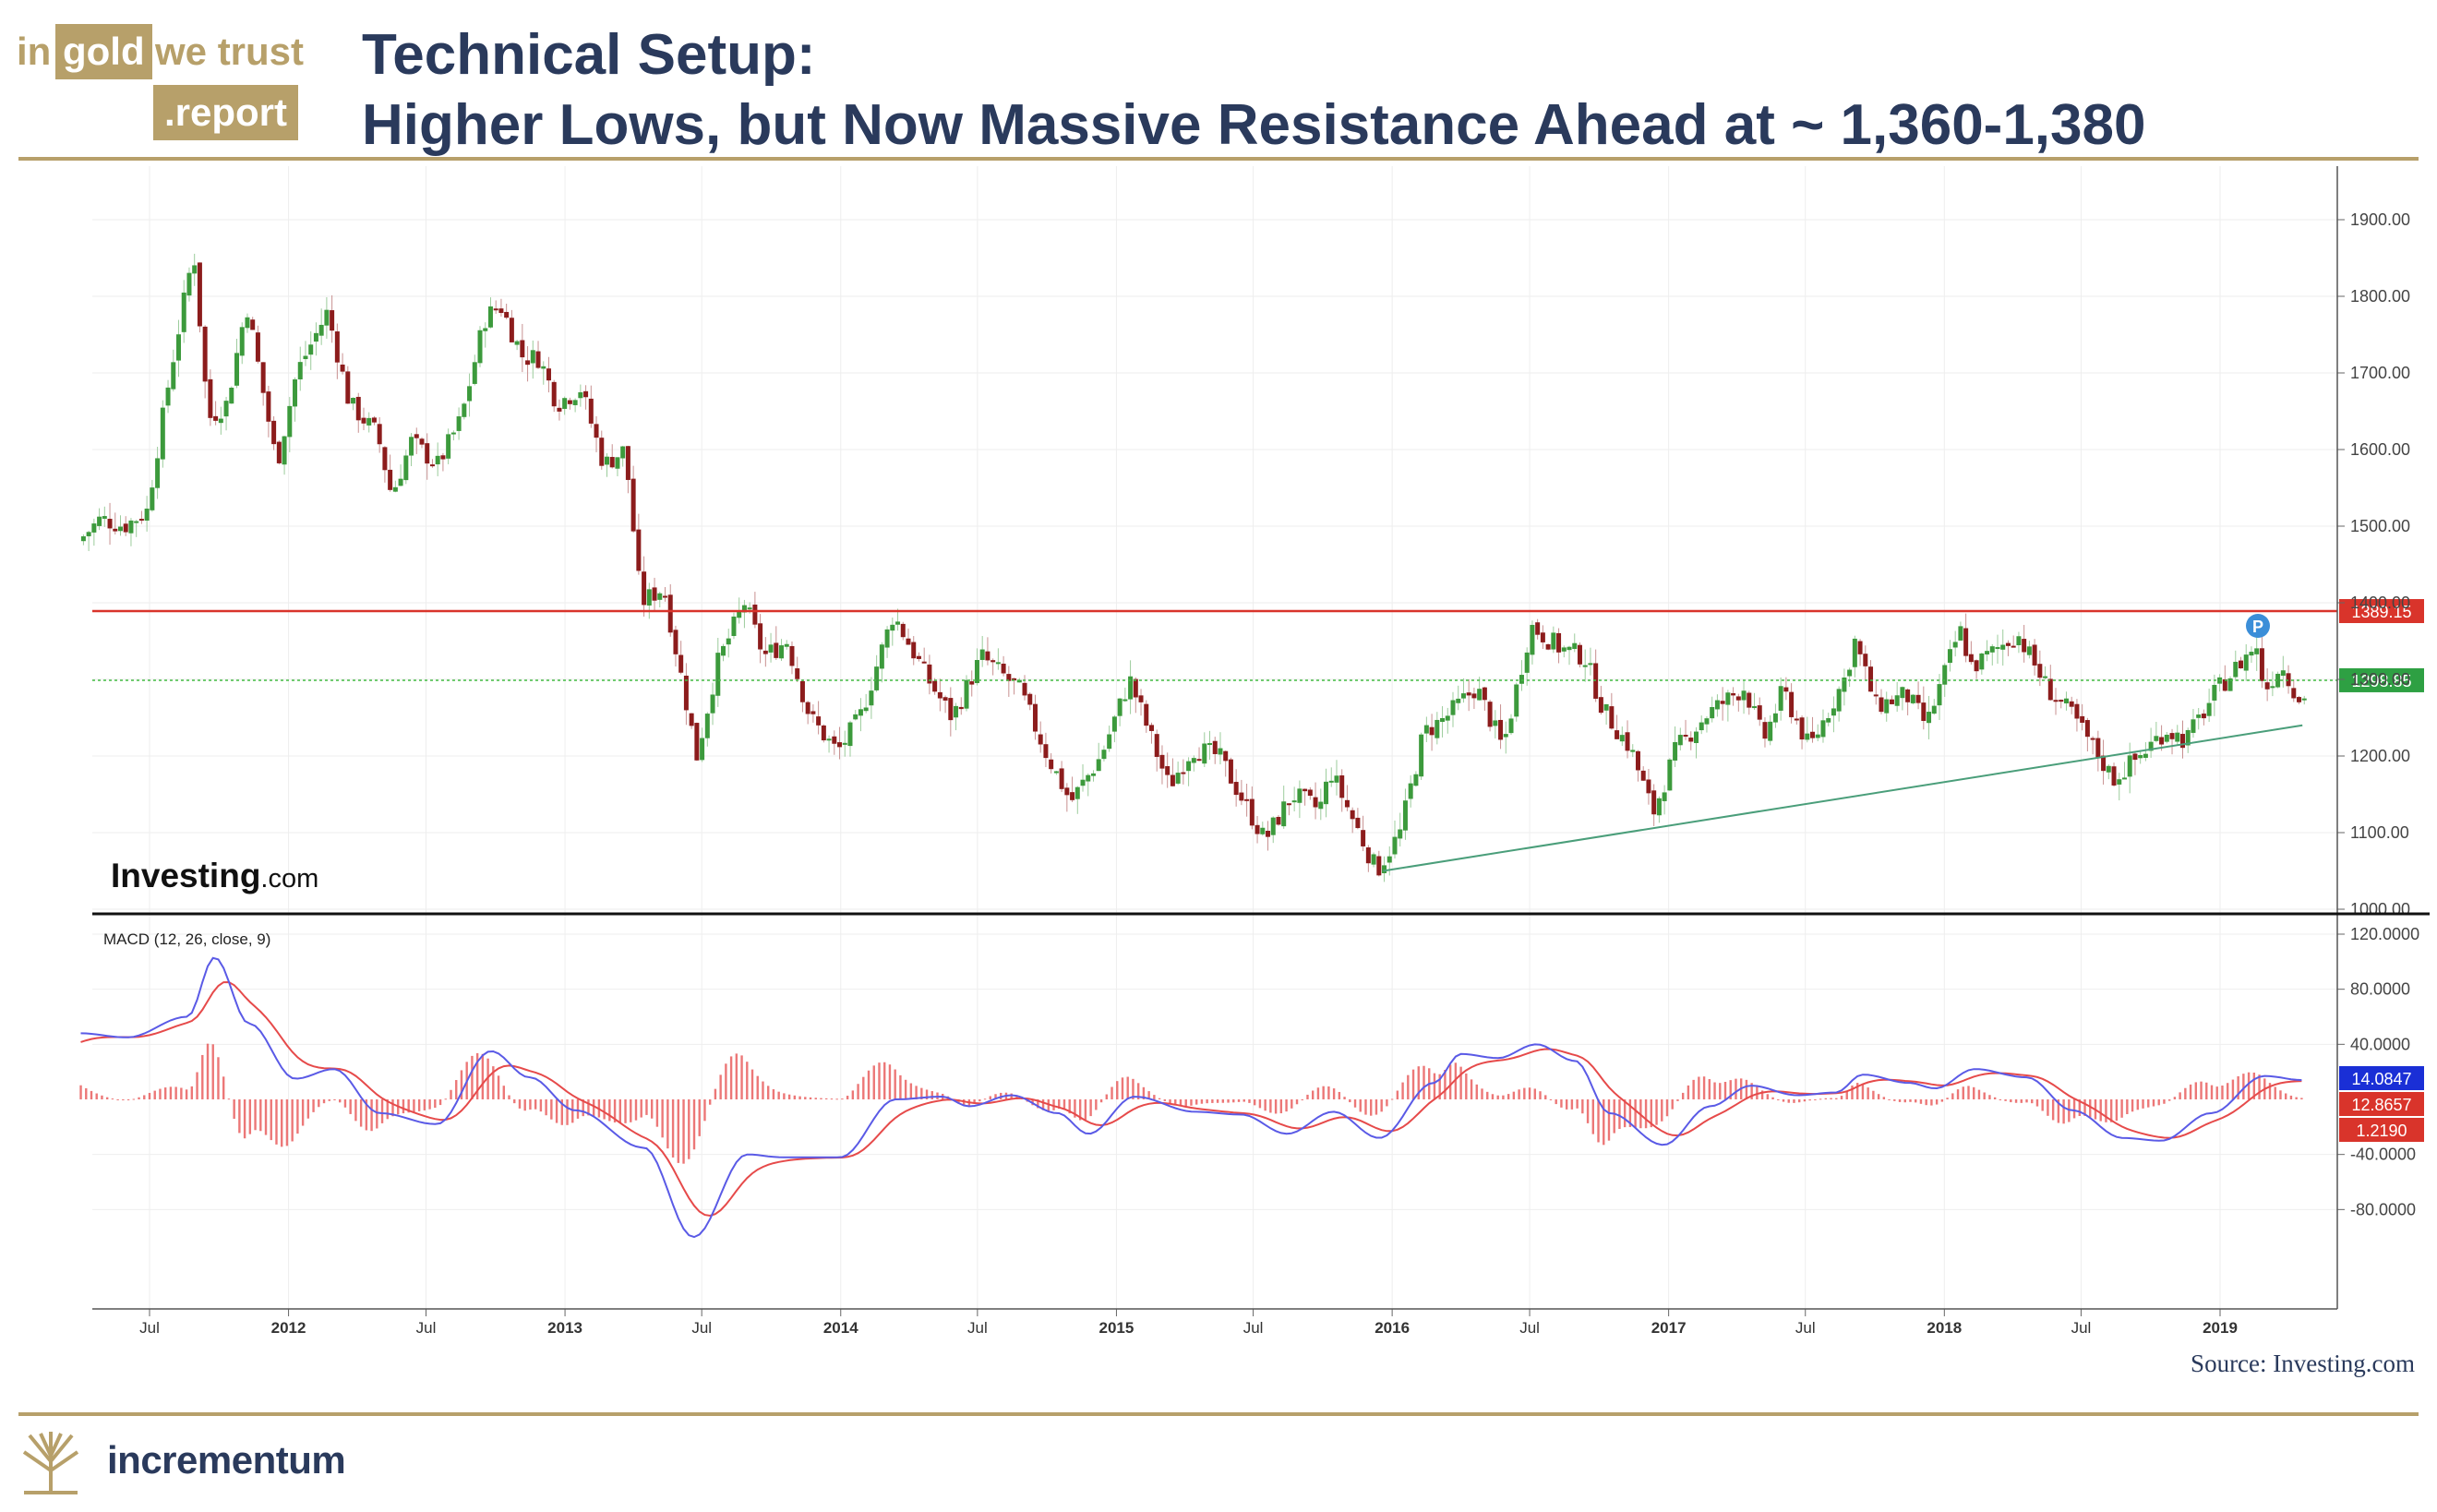  What do you see at coordinates (1843, 798) in the screenshot?
I see `support-trendline` at bounding box center [1843, 798].